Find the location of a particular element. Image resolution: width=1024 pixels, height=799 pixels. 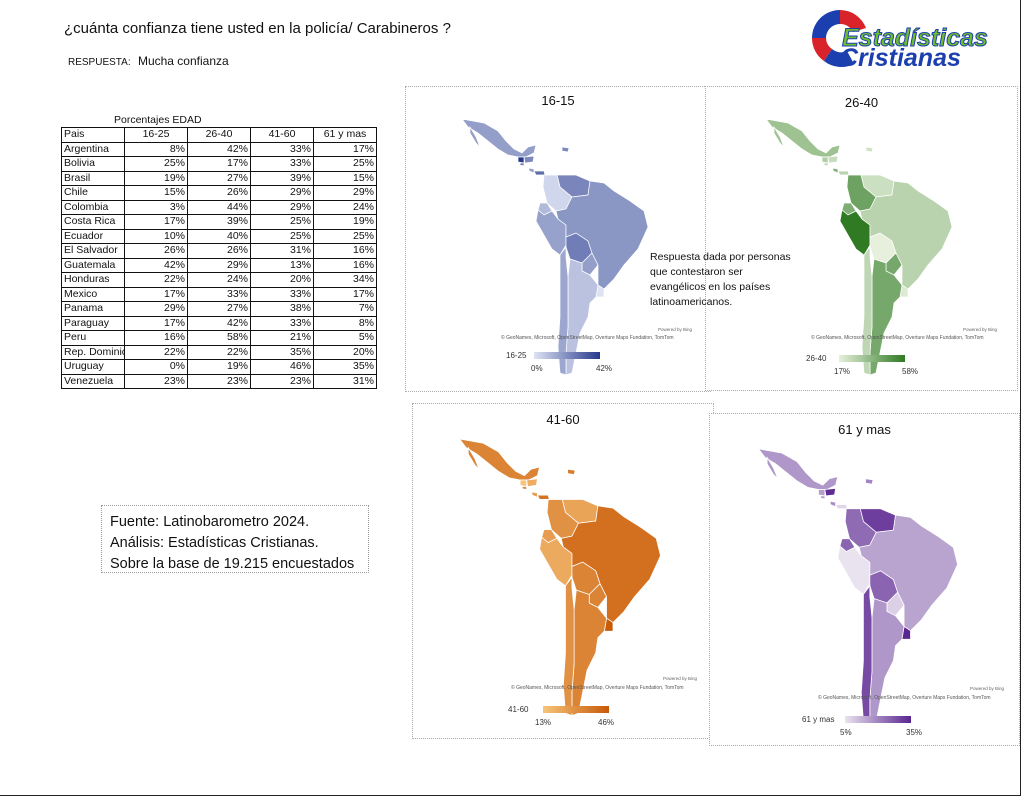

legend-min-value: 0% is located at coordinates (537, 368).